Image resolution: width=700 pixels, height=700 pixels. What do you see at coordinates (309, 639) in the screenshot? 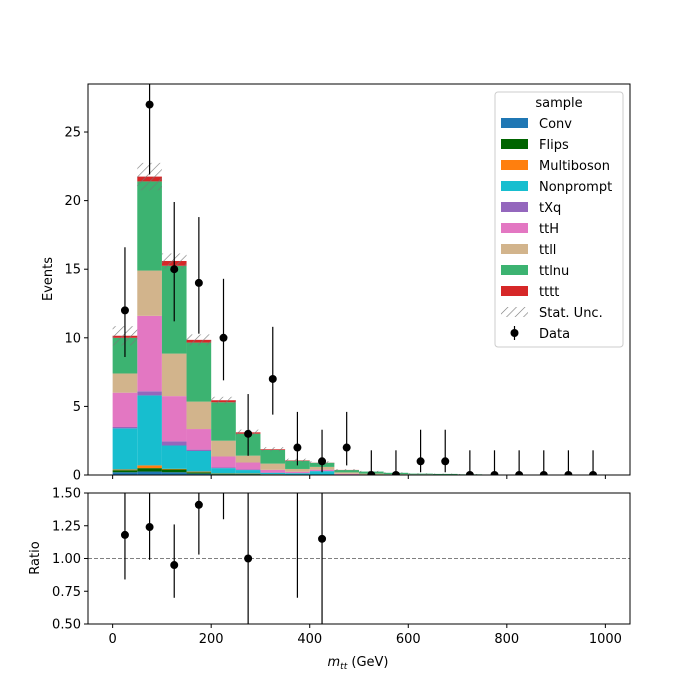
I see `x-tick-label-2: 400` at bounding box center [309, 639].